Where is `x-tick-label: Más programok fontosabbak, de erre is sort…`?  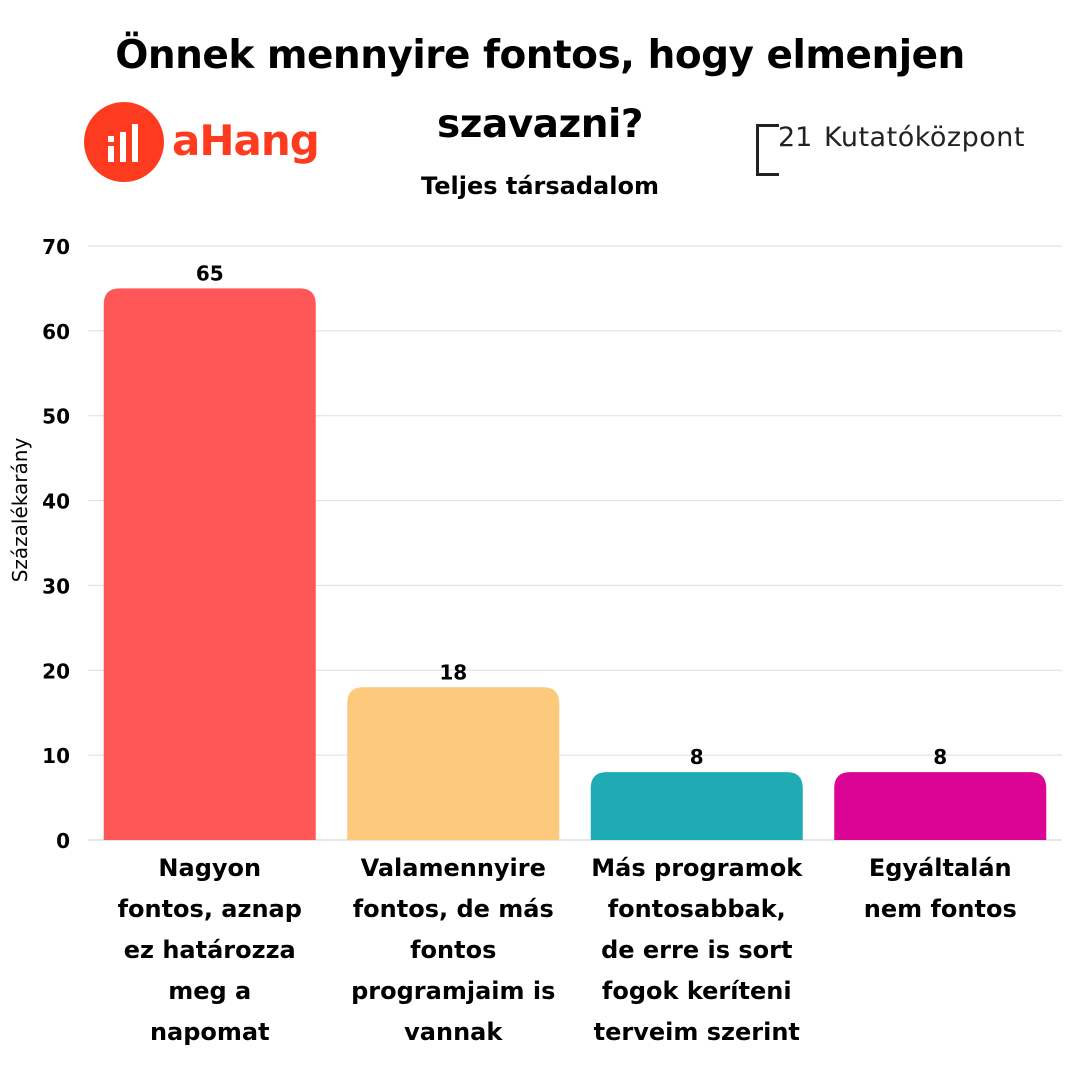 x-tick-label: Más programok fontosabbak, de erre is sort… is located at coordinates (697, 950).